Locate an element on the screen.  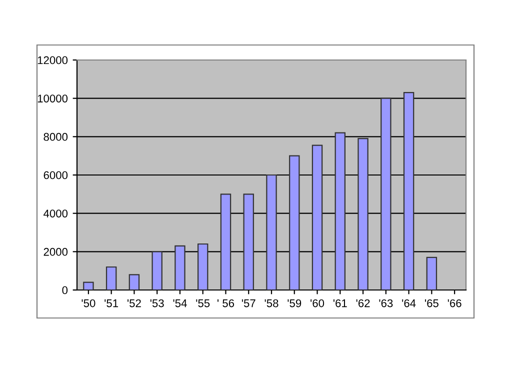
x-tick-label: '51 is located at coordinates (111, 303).